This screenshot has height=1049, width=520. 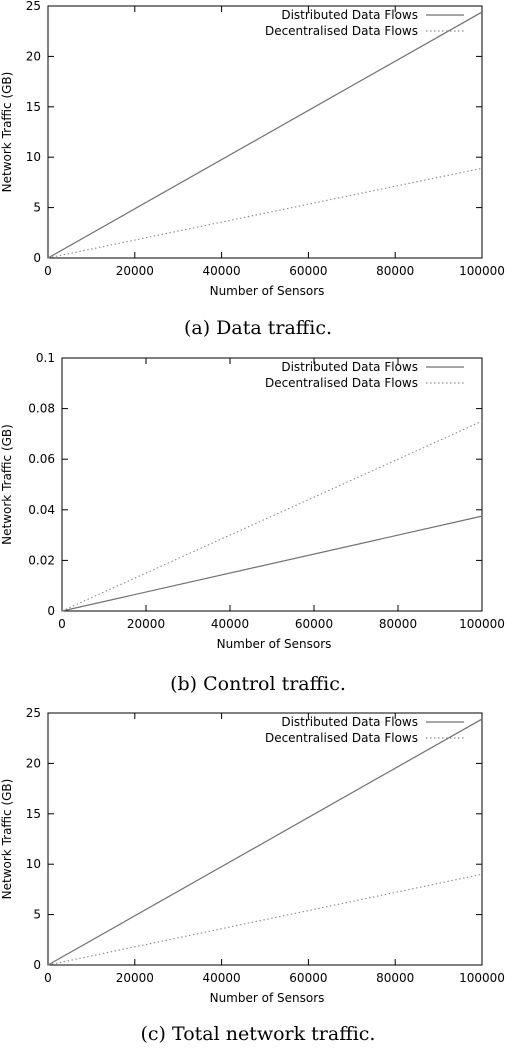 I want to click on figure-caption: (c) Total network traffic., so click(x=258, y=1034).